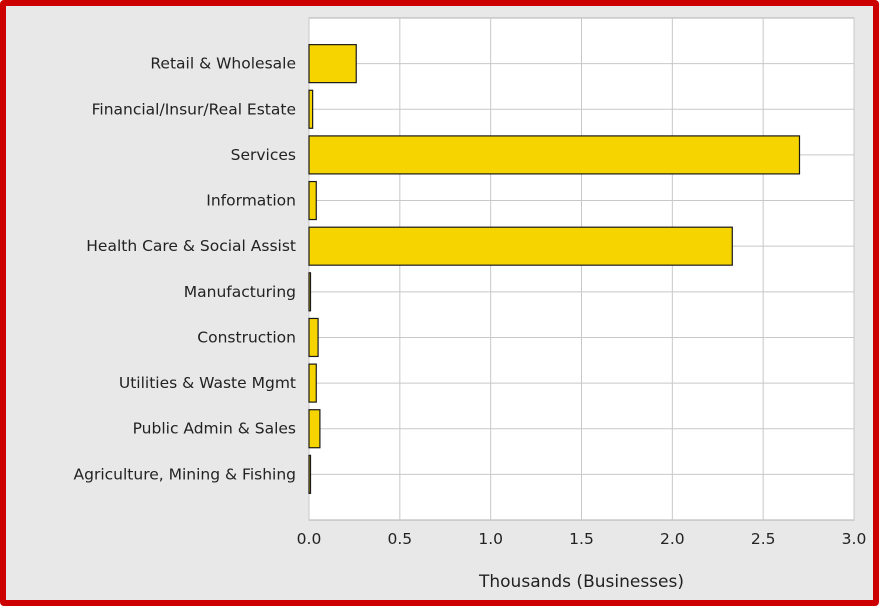 This screenshot has width=879, height=606. What do you see at coordinates (490, 539) in the screenshot?
I see `x-tick-label: 1.0` at bounding box center [490, 539].